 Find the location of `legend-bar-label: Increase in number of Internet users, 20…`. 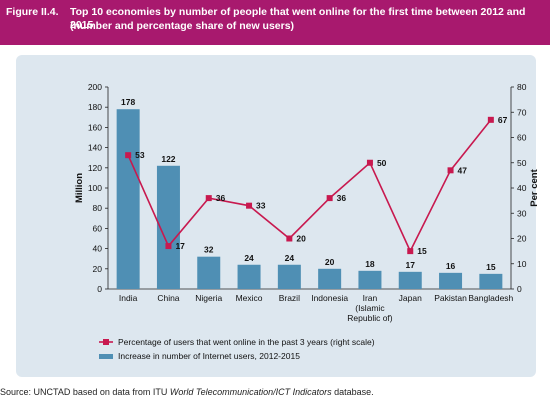

legend-bar-label: Increase in number of Internet users, 20… is located at coordinates (209, 356).